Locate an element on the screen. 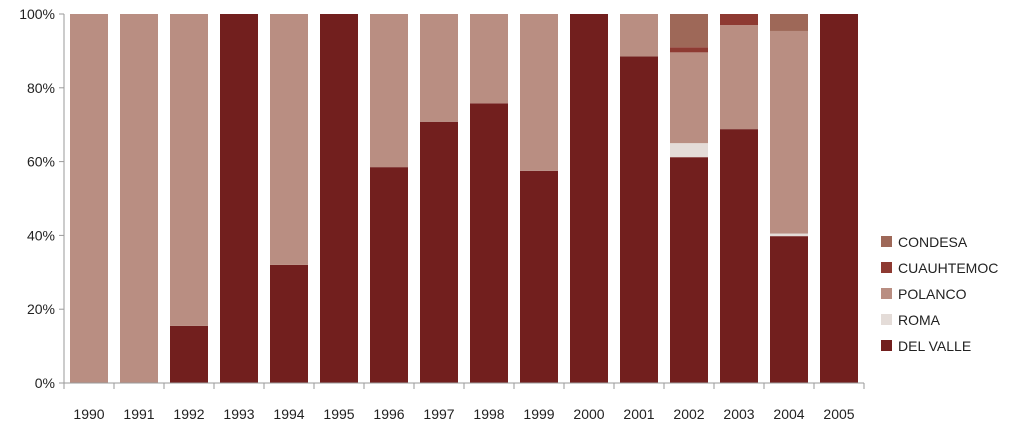  y-tick-label: 60% is located at coordinates (41, 162).